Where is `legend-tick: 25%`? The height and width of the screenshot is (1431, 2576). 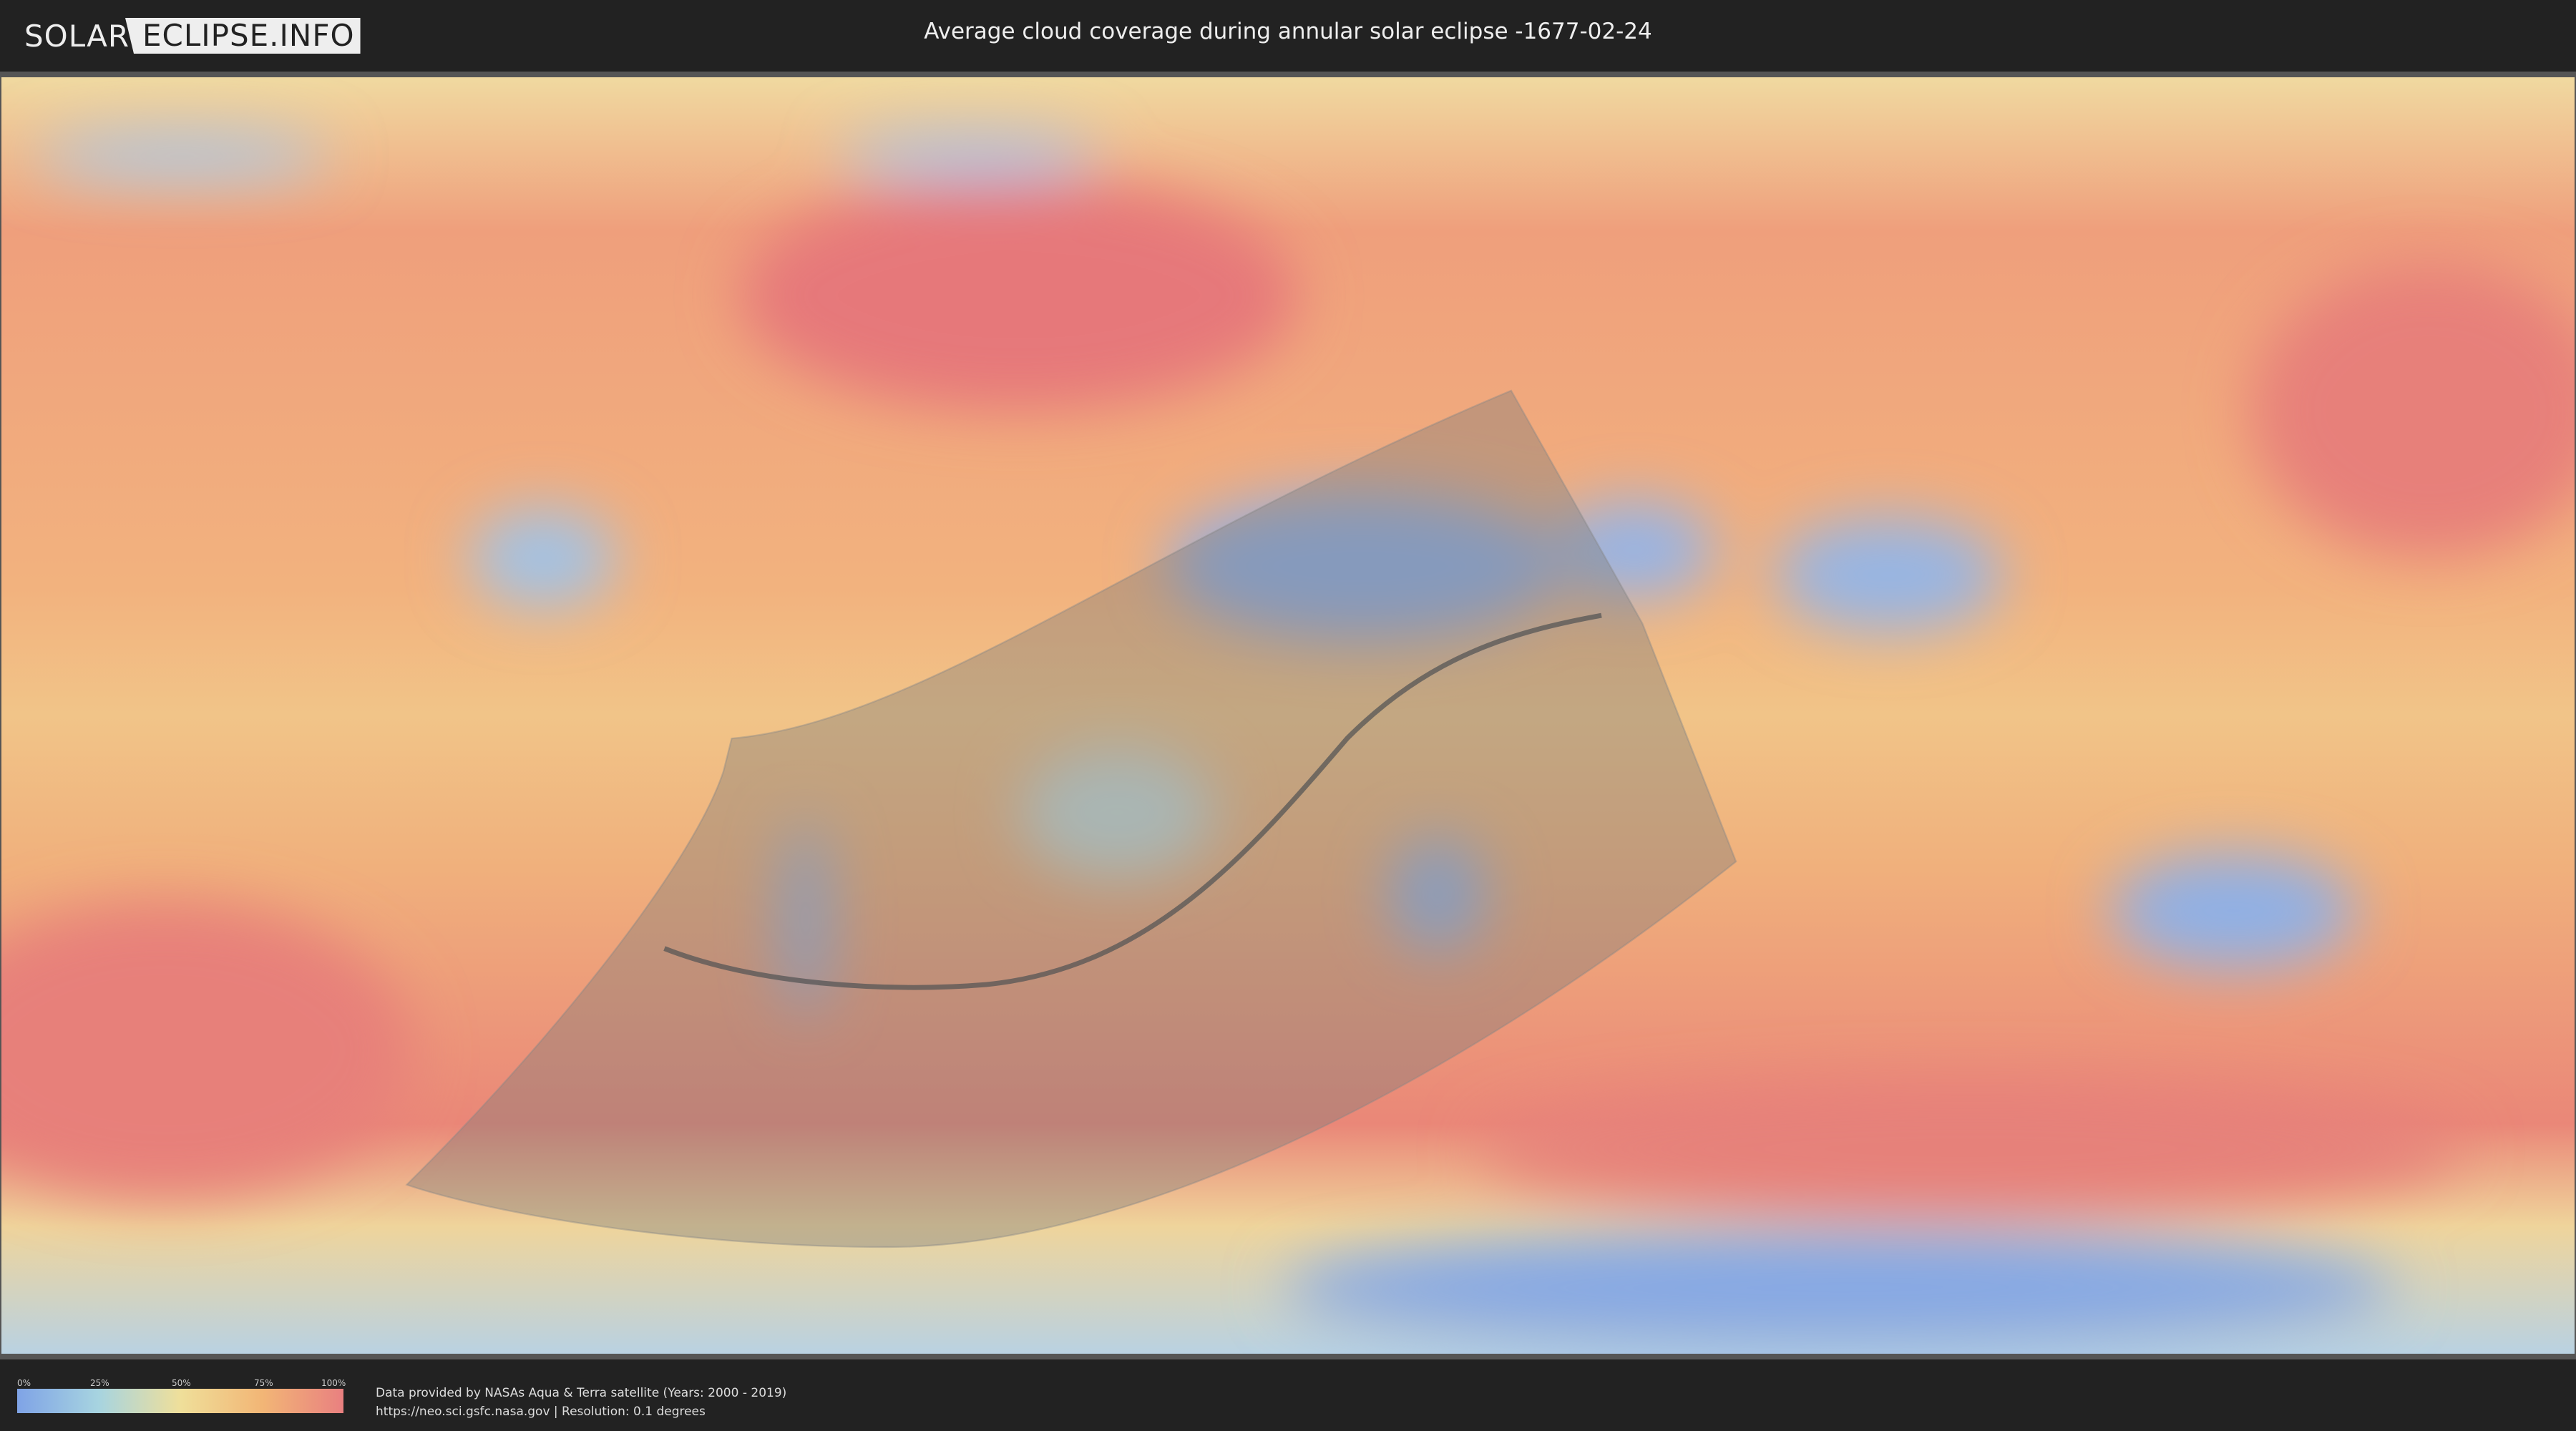
legend-tick: 25% is located at coordinates (100, 1383).